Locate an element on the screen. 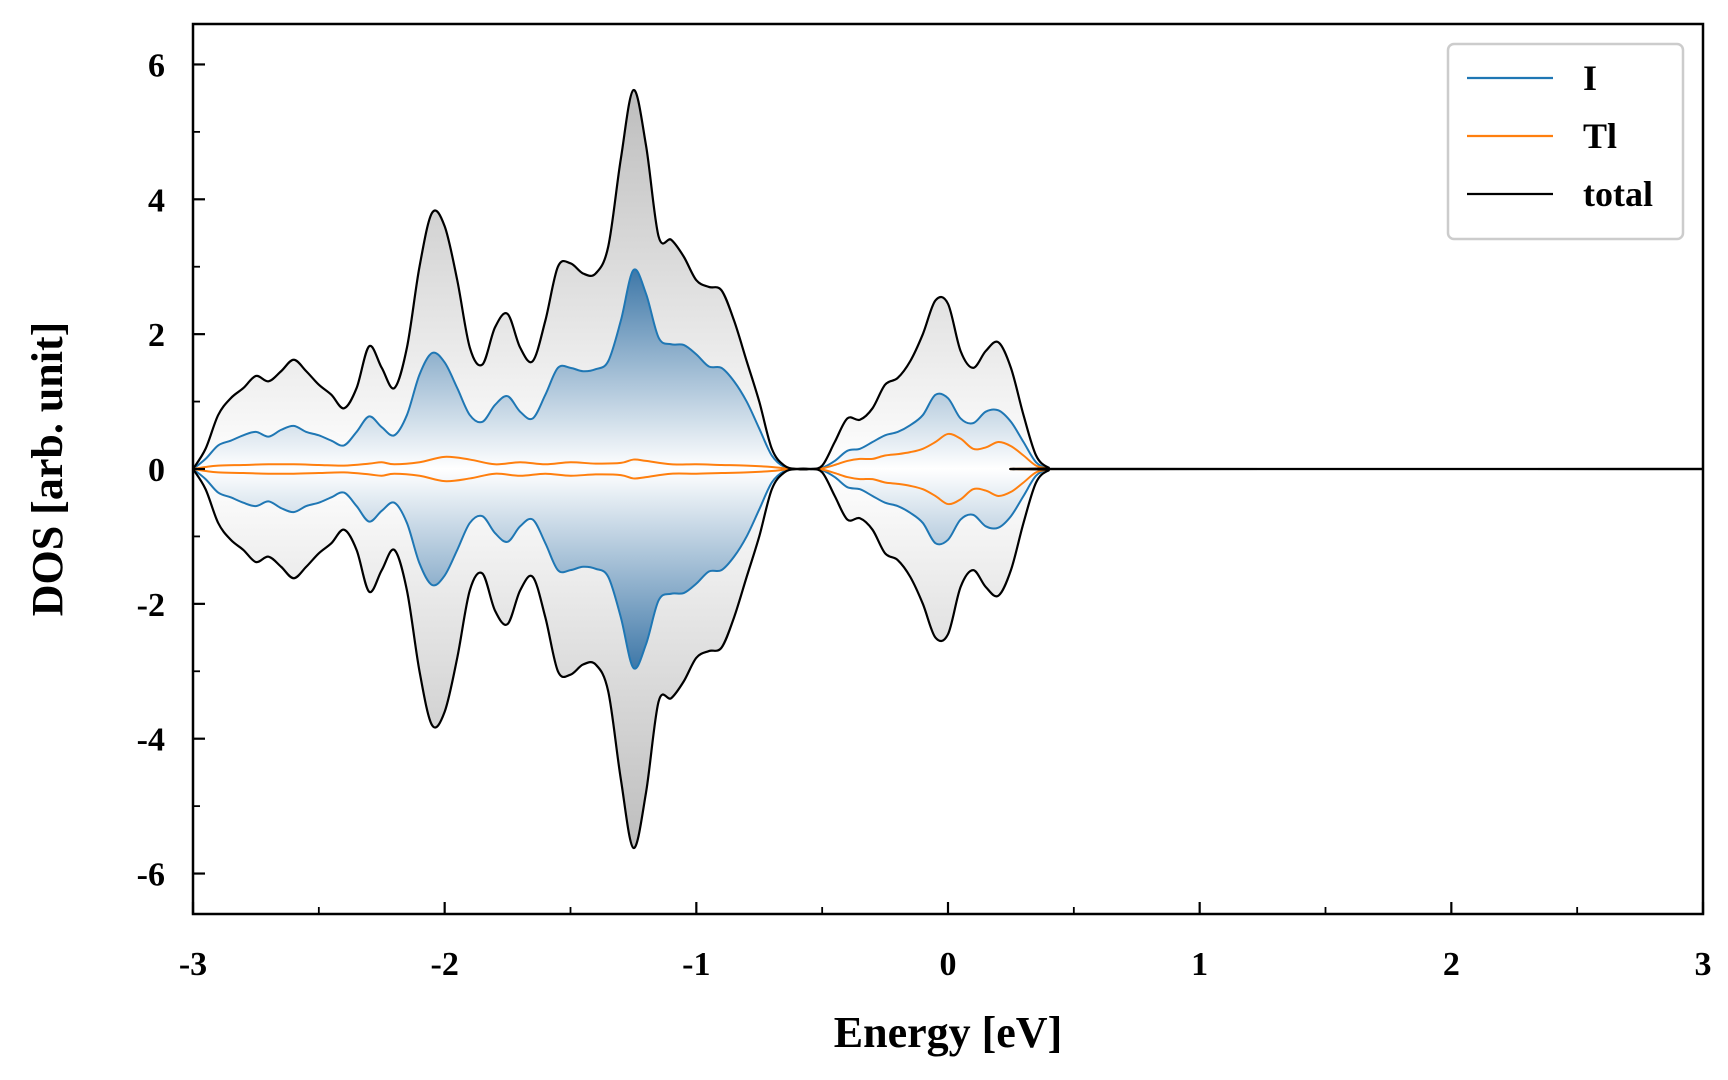 The height and width of the screenshot is (1080, 1728). series-tl-up-line is located at coordinates (948, 451).